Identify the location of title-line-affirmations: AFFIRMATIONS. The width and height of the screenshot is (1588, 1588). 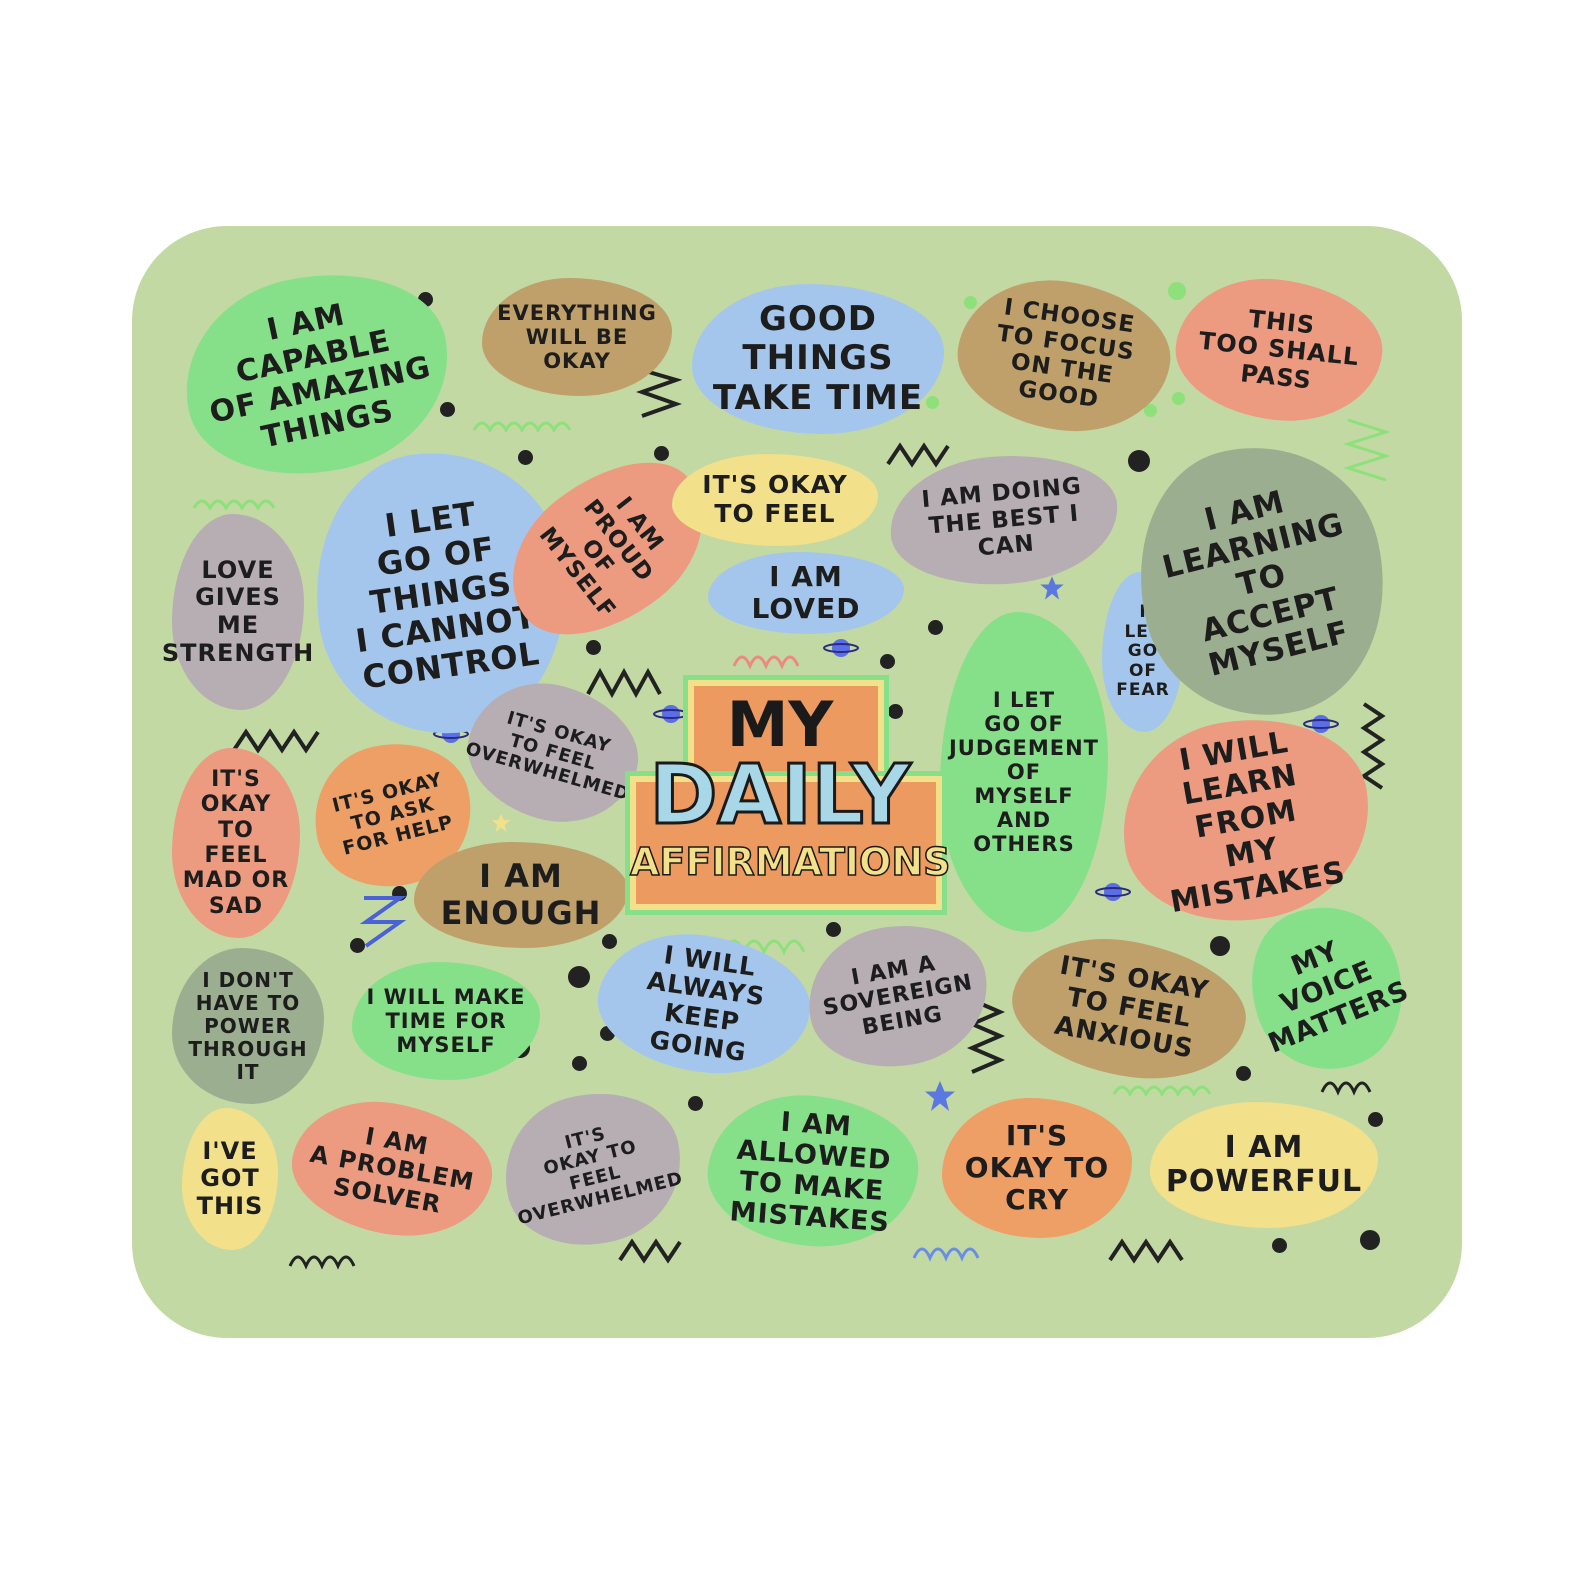
(790, 862).